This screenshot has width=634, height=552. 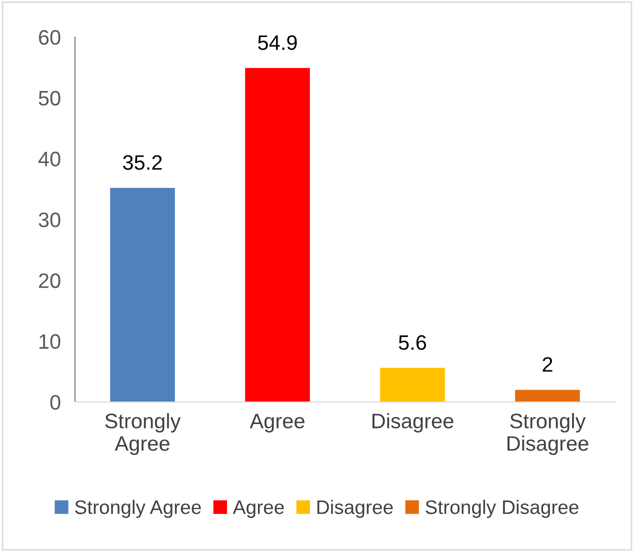 What do you see at coordinates (547, 364) in the screenshot?
I see `data-label: 2` at bounding box center [547, 364].